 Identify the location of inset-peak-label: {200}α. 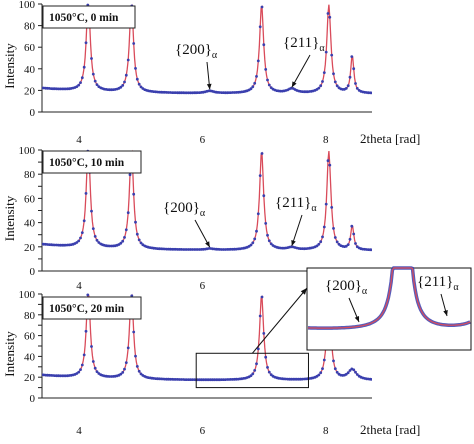
(346, 287).